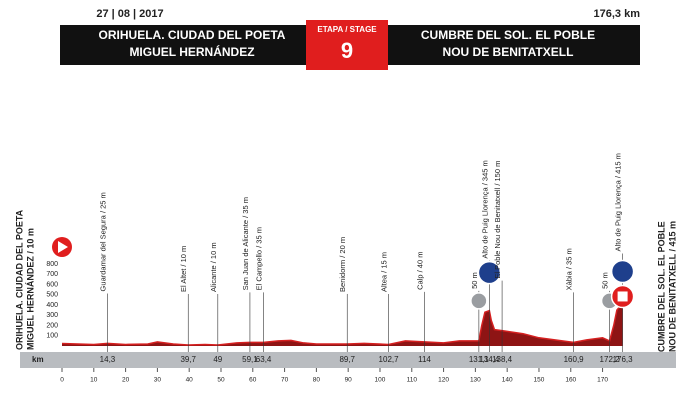  What do you see at coordinates (188, 359) in the screenshot?
I see `waypoint-km: 39,7` at bounding box center [188, 359].